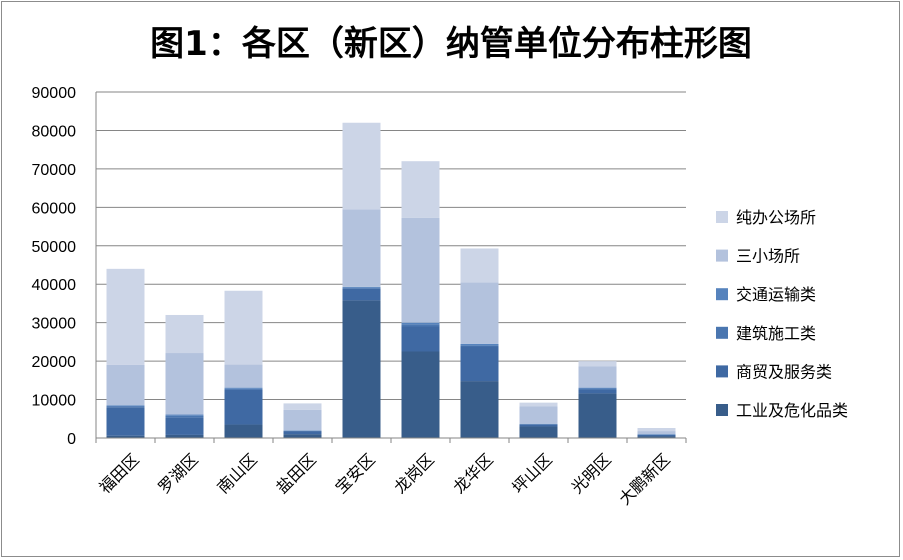 Image resolution: width=903 pixels, height=560 pixels. Describe the element at coordinates (384, 479) in the screenshot. I see `x-axis-categories: 福田区 罗湖区 南山区 盐田区 宝安区 龙岗区 龙华区 坪山区 光明区 大鹏新区` at that location.